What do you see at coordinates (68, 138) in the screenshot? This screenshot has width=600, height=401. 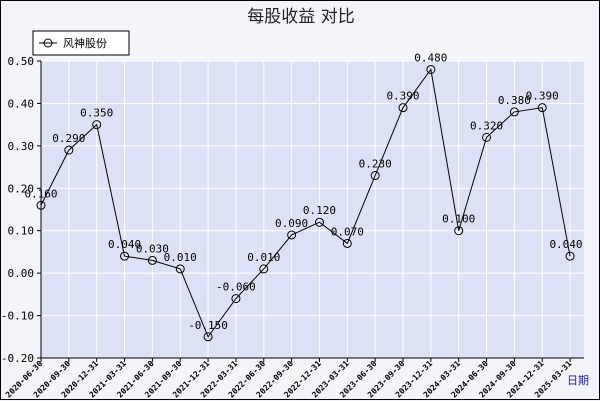 I see `data-label: 0.290` at bounding box center [68, 138].